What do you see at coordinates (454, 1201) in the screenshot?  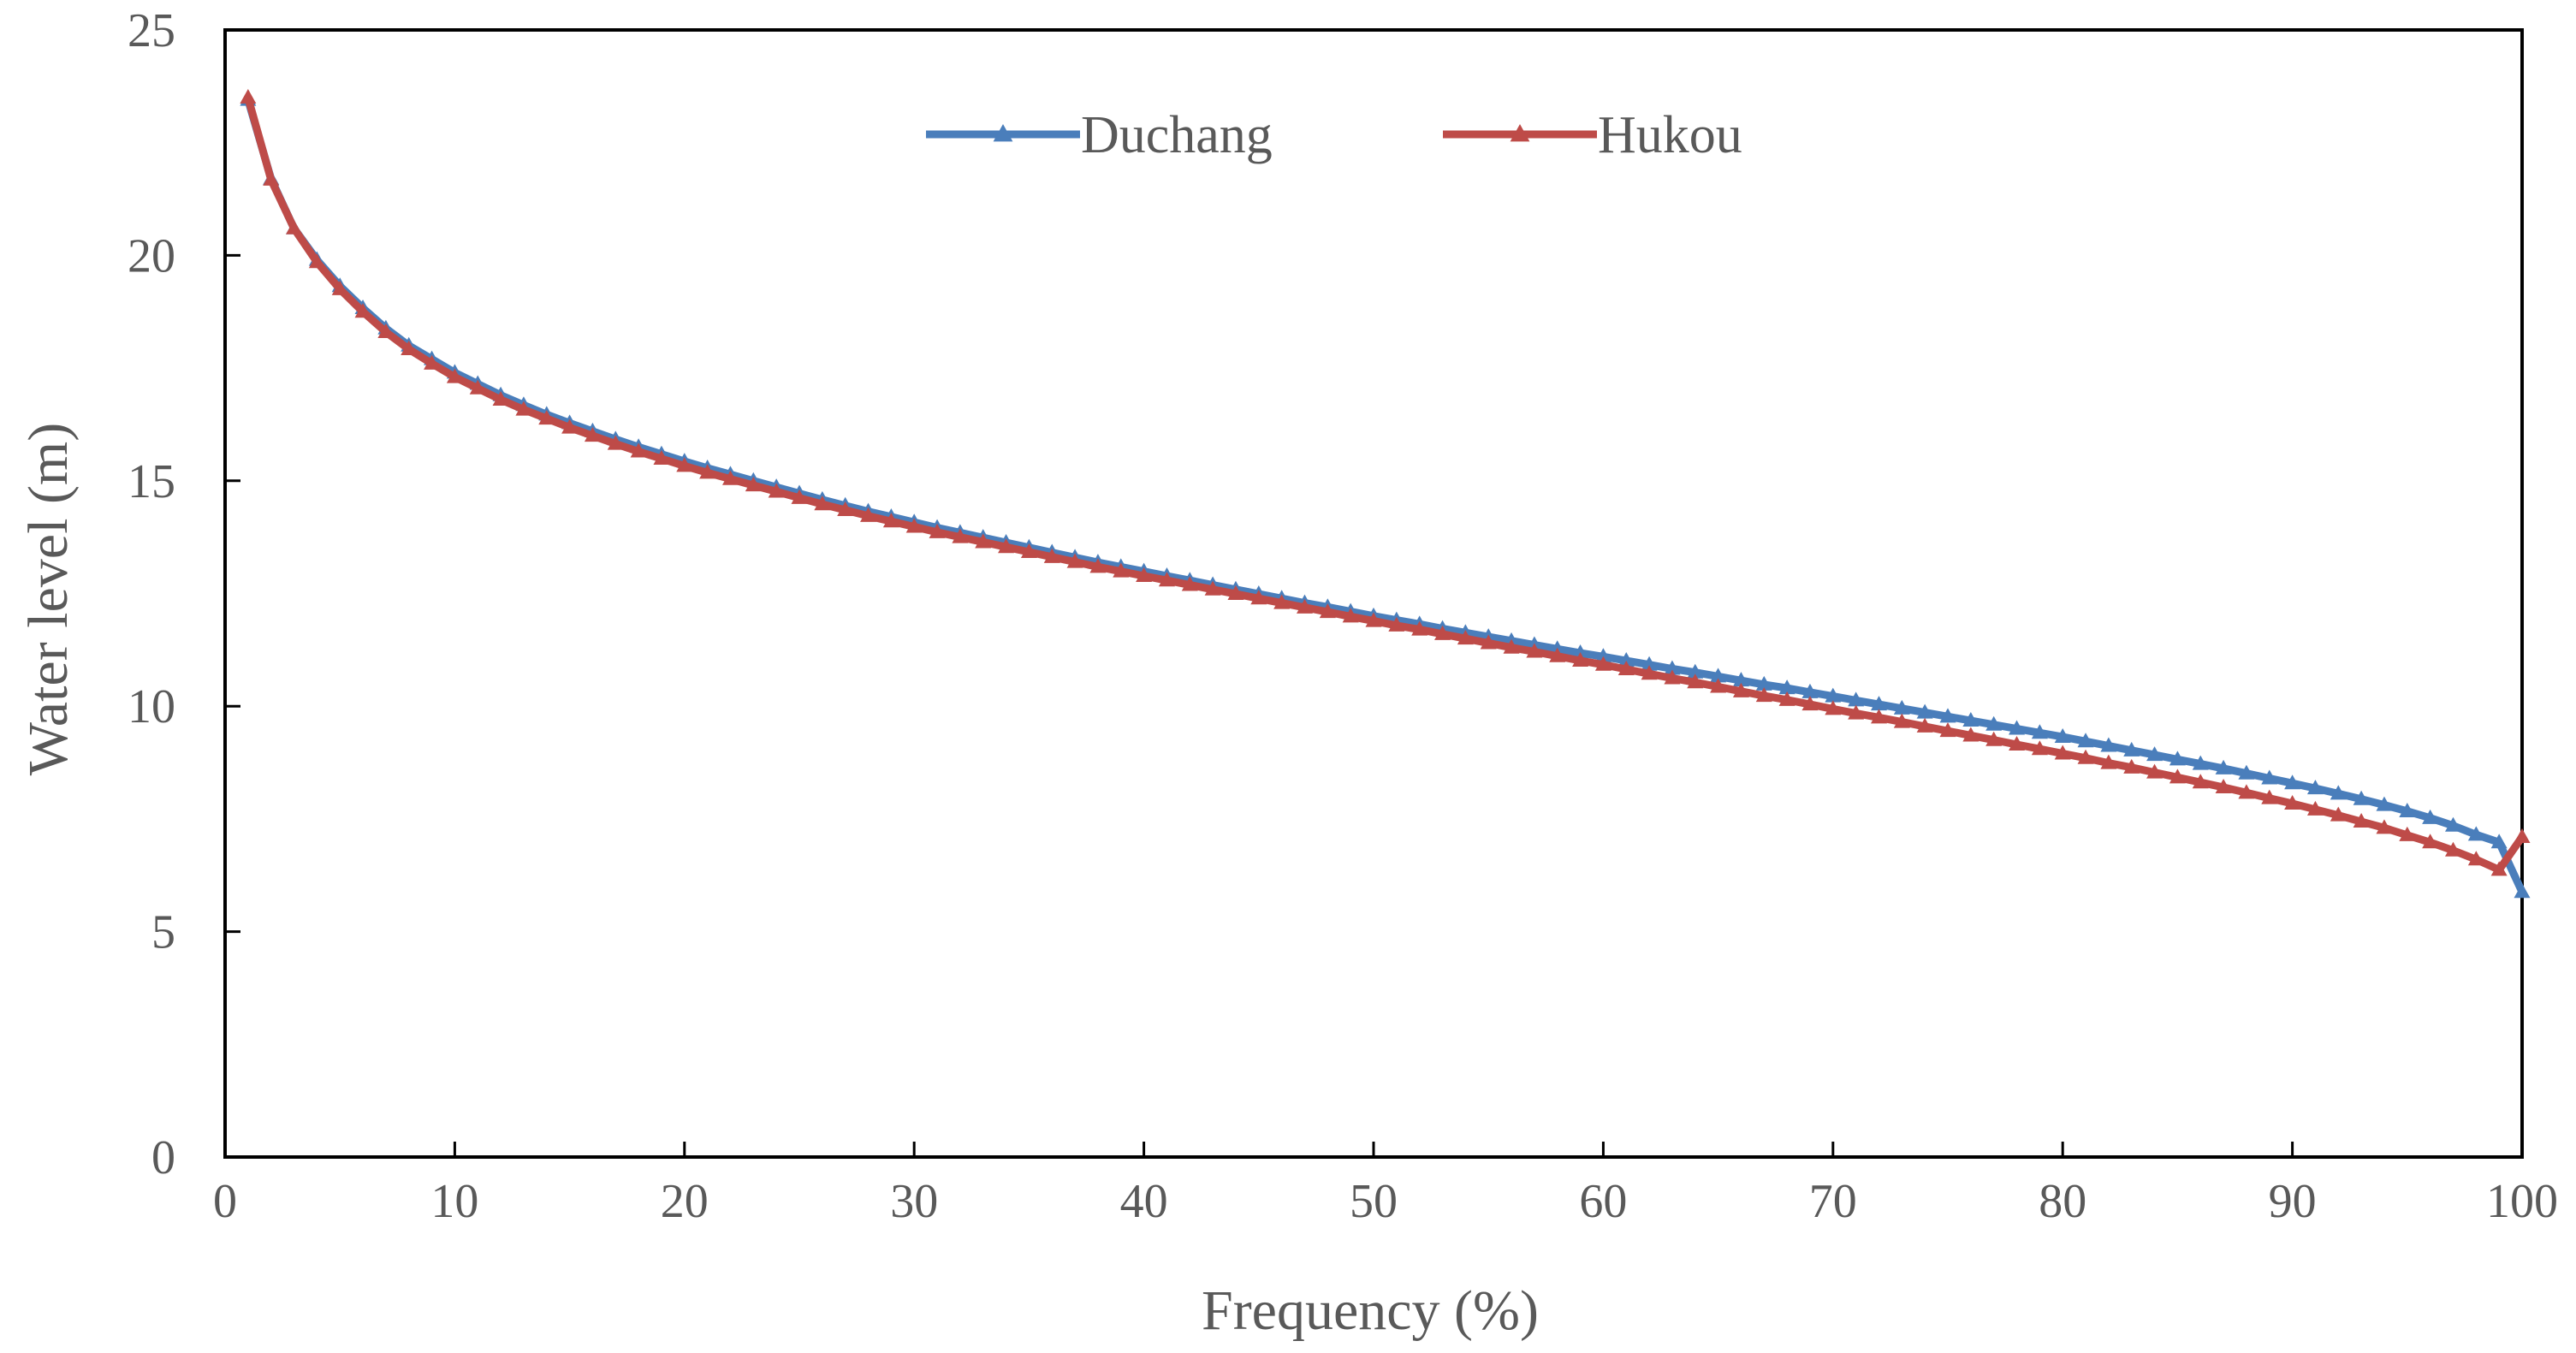 I see `x-tick-label: 10` at bounding box center [454, 1201].